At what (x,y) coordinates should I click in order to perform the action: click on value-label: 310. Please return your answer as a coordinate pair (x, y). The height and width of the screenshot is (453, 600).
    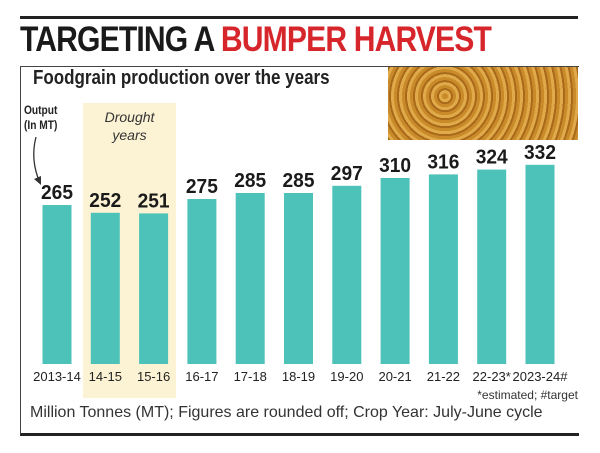
    Looking at the image, I should click on (395, 166).